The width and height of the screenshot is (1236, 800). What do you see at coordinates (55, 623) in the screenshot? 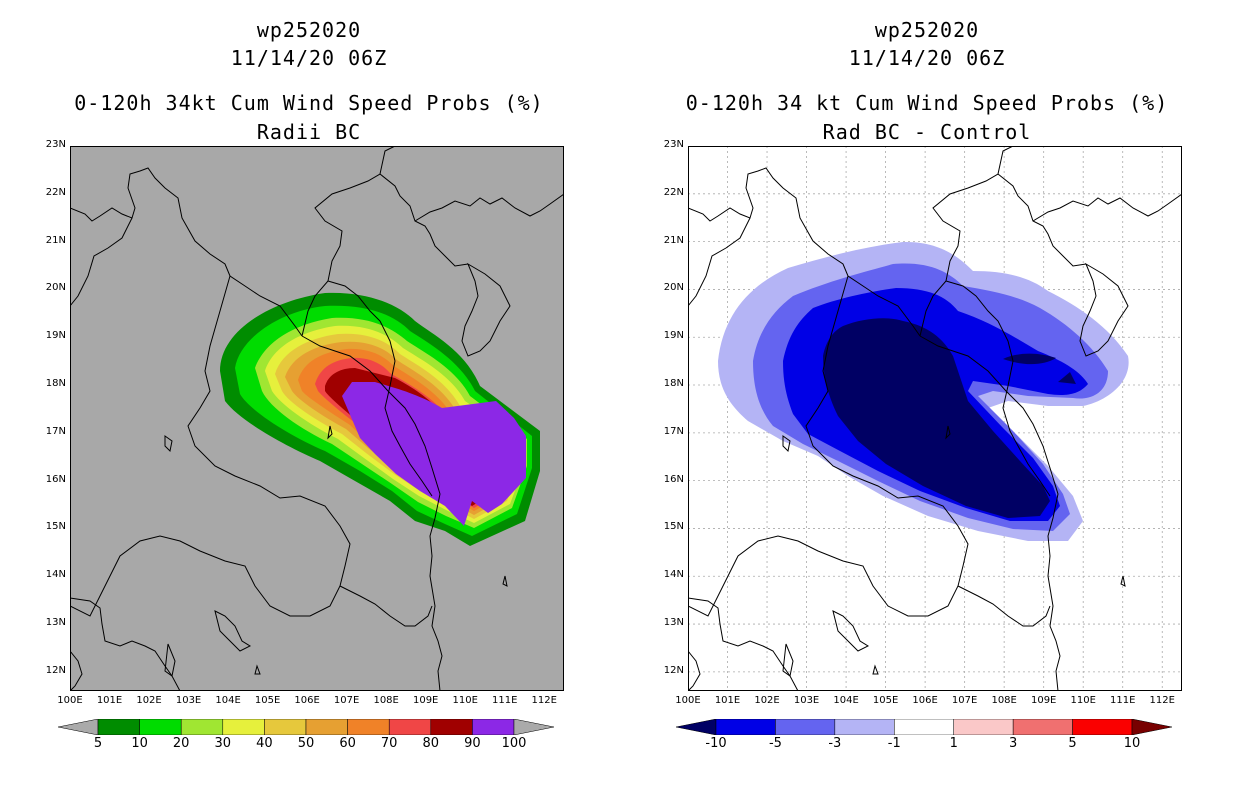
I see `y-tick-label: 13N` at bounding box center [55, 623].